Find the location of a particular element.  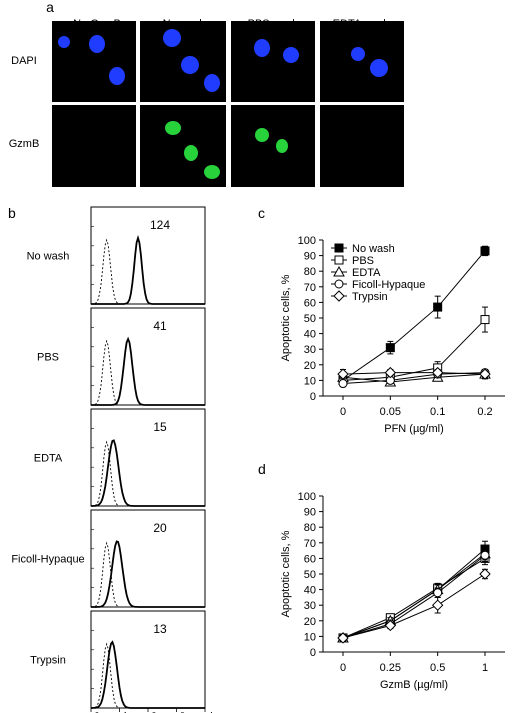

row-label-gzmb: GzmB is located at coordinates (24, 144).